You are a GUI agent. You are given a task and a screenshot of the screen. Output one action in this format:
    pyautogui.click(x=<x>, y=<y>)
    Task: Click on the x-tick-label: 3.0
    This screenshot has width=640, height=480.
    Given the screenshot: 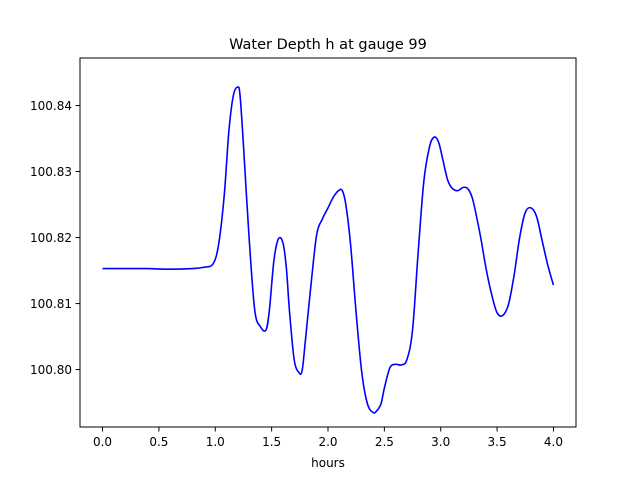 What is the action you would take?
    pyautogui.click(x=440, y=442)
    